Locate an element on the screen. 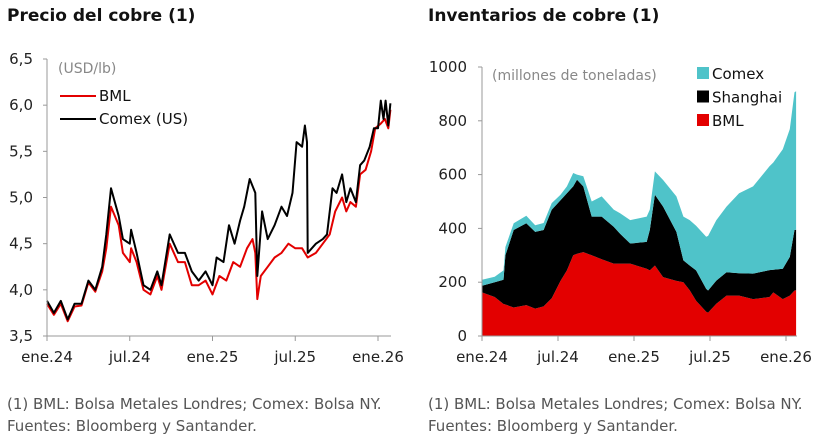  y-tick-label: 1000 is located at coordinates (448, 67).